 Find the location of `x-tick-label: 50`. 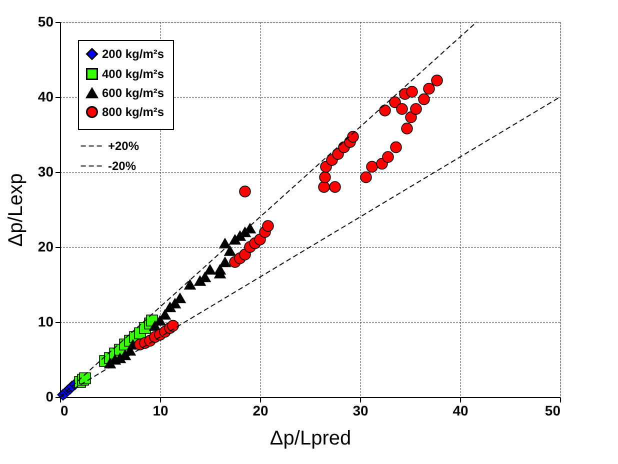

x-tick-label: 50 is located at coordinates (552, 410).